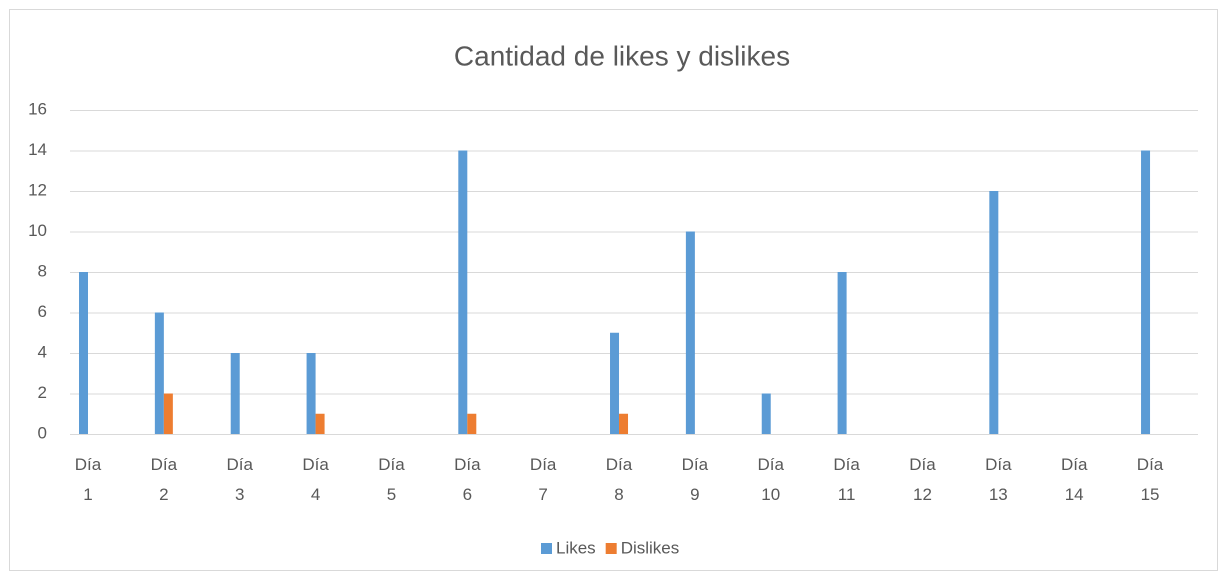  I want to click on legend-label: Likes, so click(576, 547).